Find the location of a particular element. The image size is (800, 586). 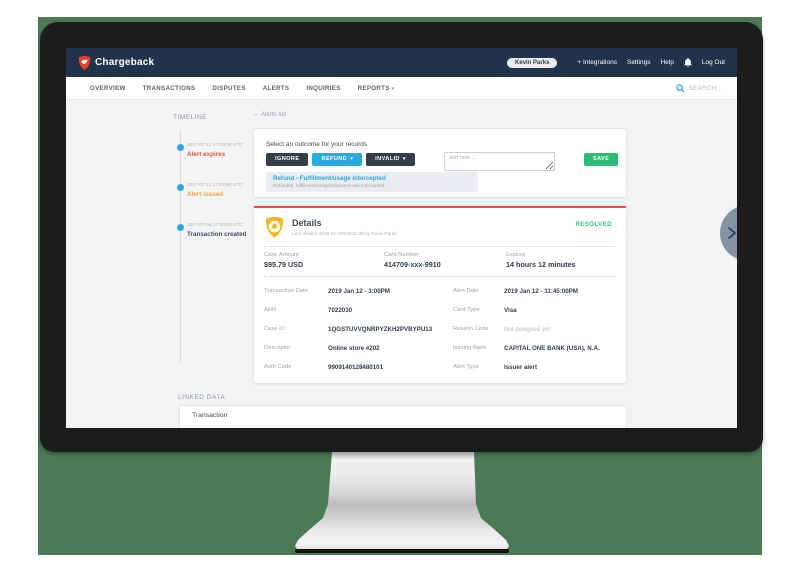

chevron-right-icon is located at coordinates (732, 233).